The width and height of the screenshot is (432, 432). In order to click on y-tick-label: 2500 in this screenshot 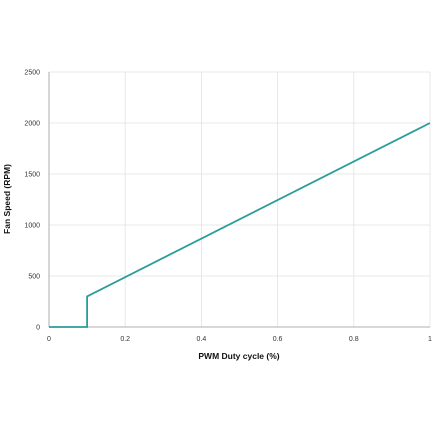, I will do `click(32, 73)`.